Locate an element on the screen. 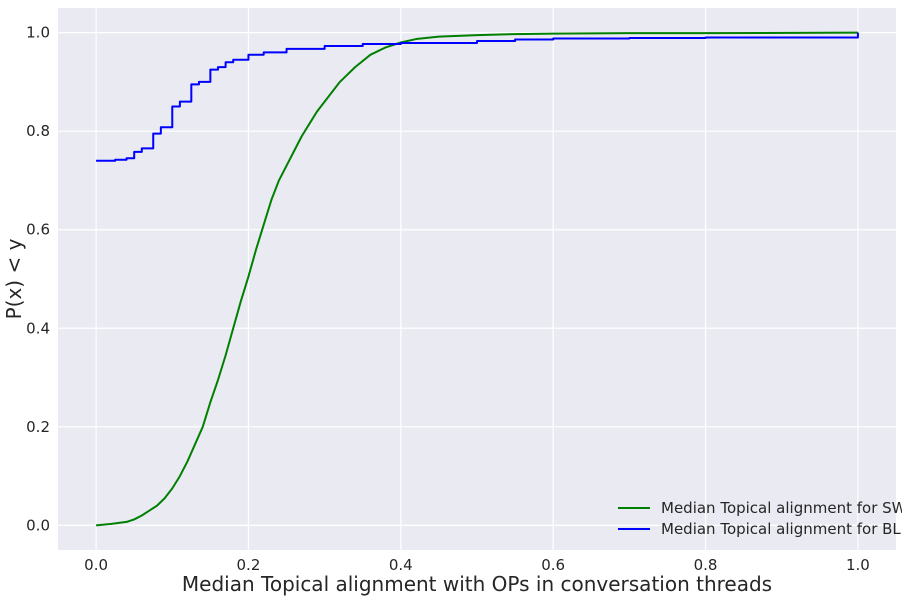 The image size is (902, 602). y-tick-label: 0.4 is located at coordinates (38, 328).